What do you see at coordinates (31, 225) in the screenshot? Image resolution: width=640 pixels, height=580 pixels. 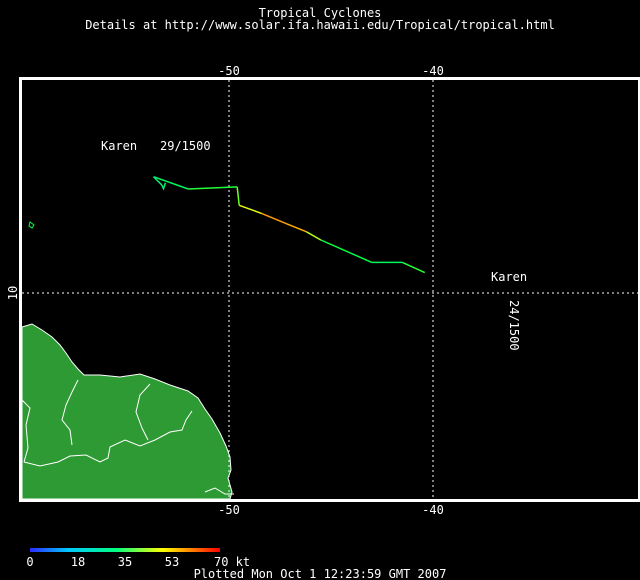 I see `island-small` at bounding box center [31, 225].